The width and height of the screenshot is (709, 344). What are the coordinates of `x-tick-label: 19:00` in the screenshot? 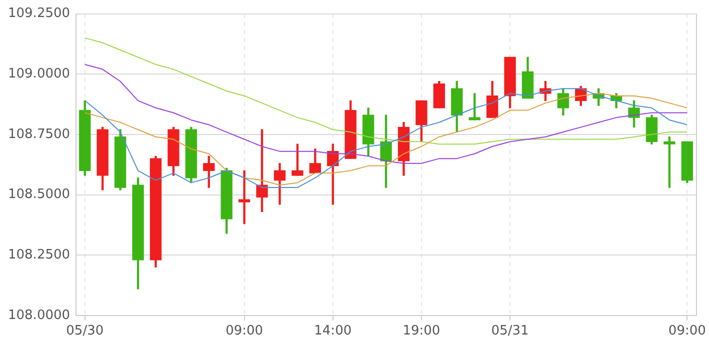 It's located at (421, 331).